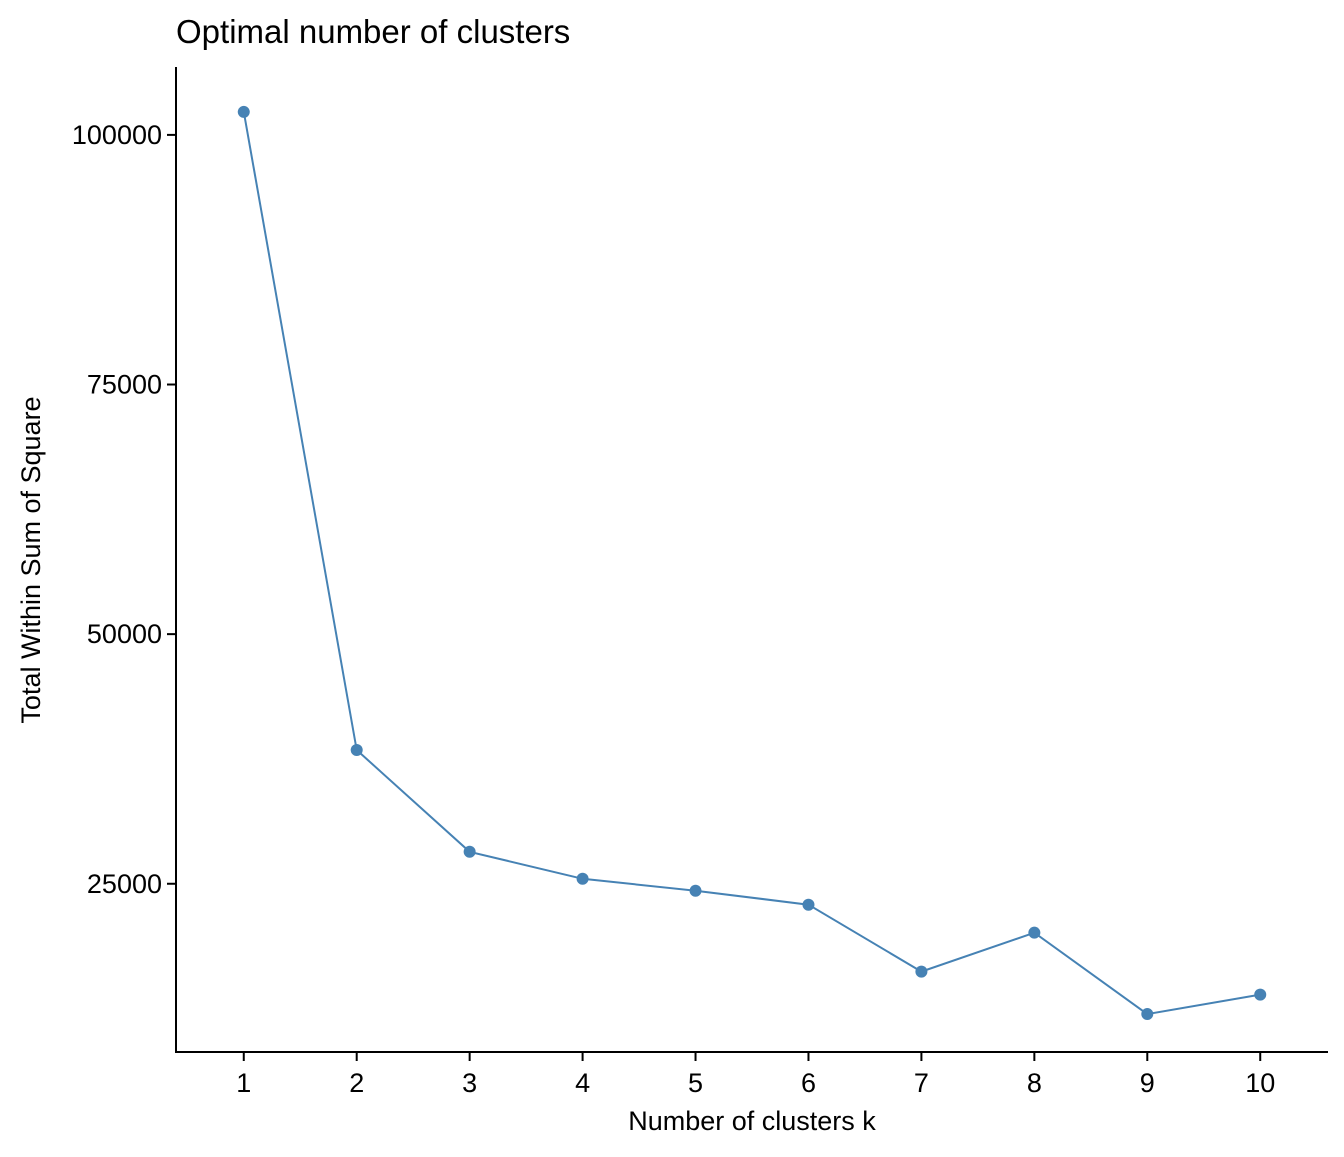 The width and height of the screenshot is (1344, 1157). What do you see at coordinates (582, 1083) in the screenshot?
I see `x-tick-label: 4` at bounding box center [582, 1083].